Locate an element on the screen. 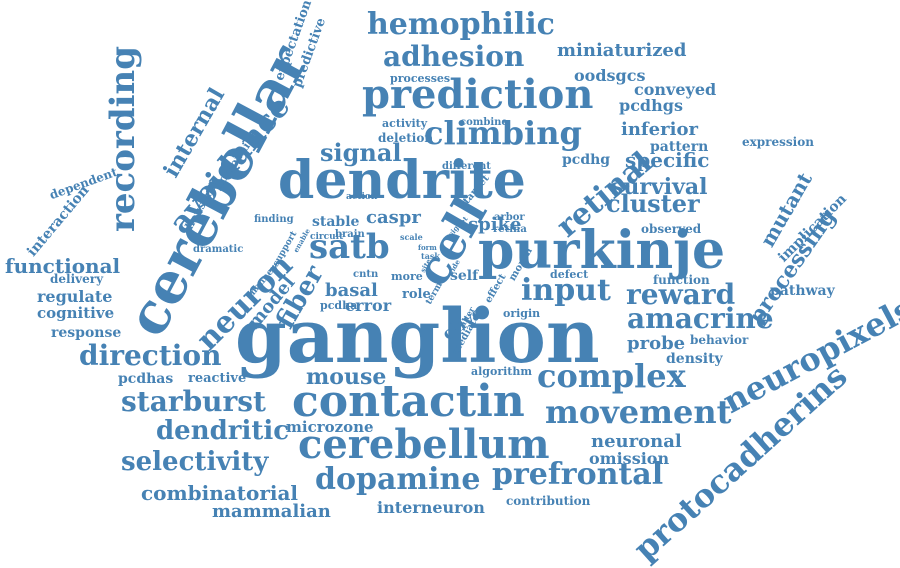 This screenshot has width=900, height=568. word-dopamine: dopamine is located at coordinates (398, 479).